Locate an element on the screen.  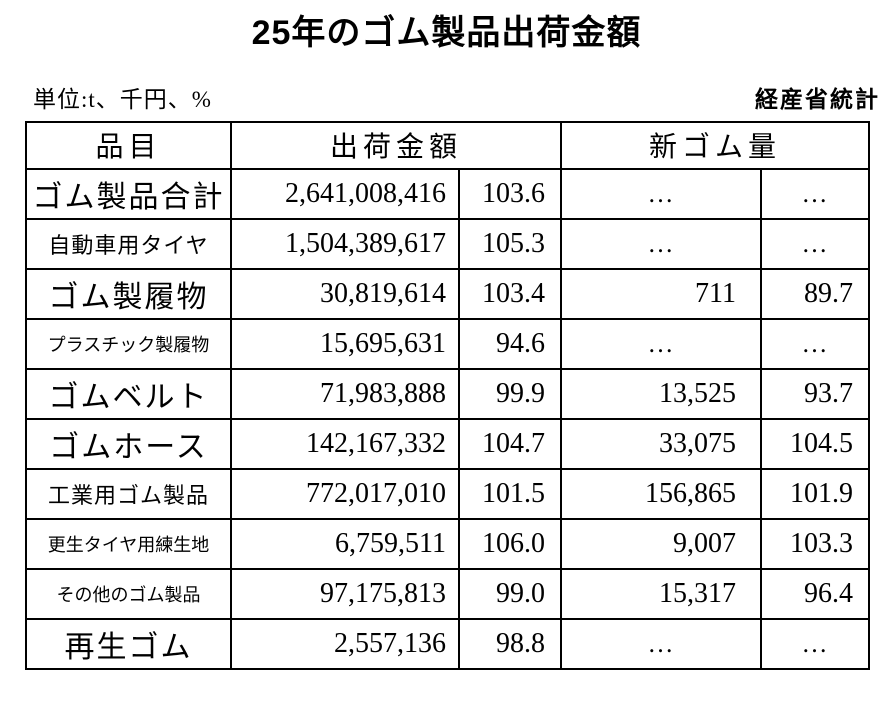
new-rubber-amount-cell: 9,007 is located at coordinates (661, 543).